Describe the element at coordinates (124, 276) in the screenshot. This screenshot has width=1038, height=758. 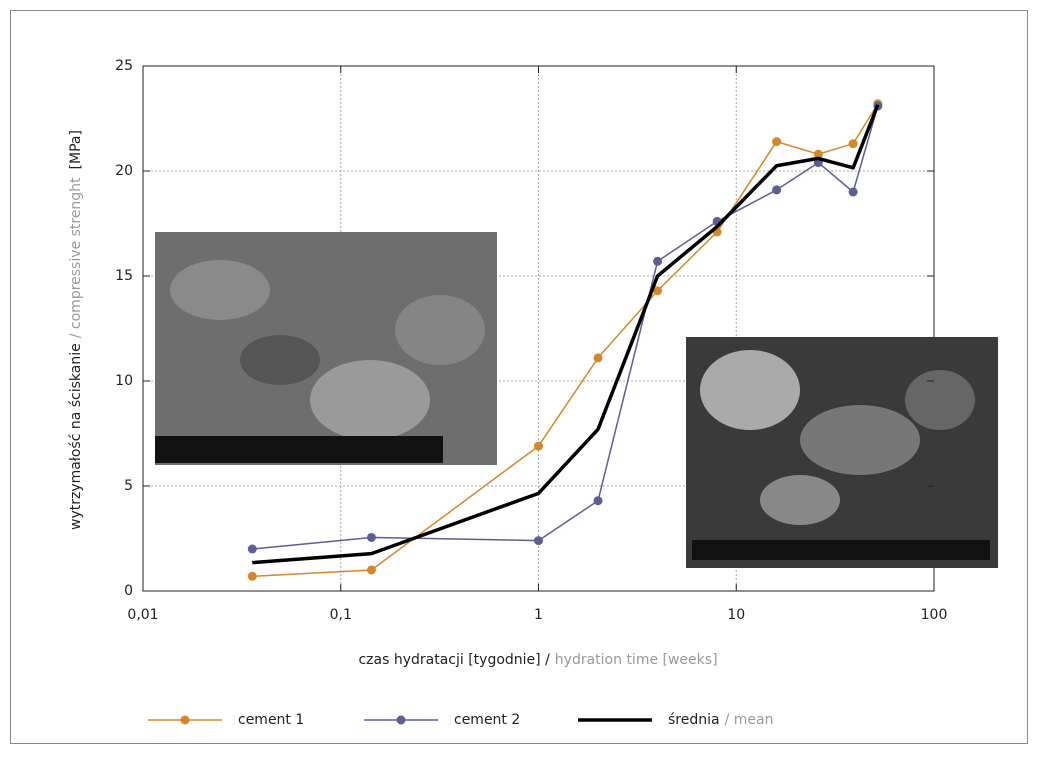
I see `y-tick-label: 15` at that location.